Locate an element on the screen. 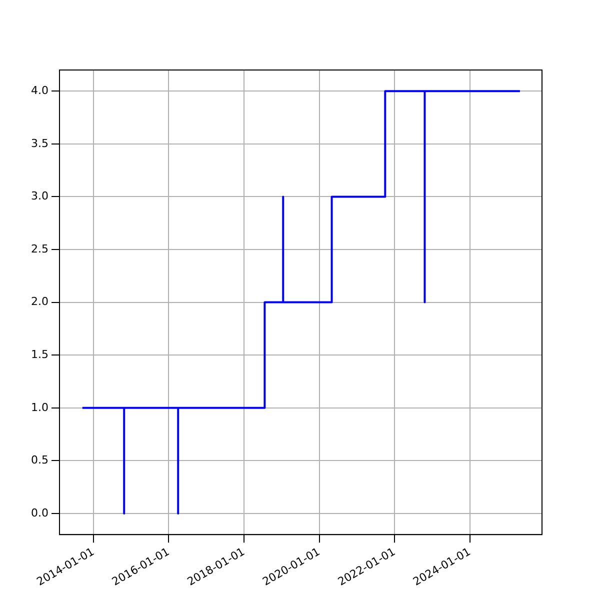 The height and width of the screenshot is (600, 600). y-tick-label: 4.0 is located at coordinates (39, 90).